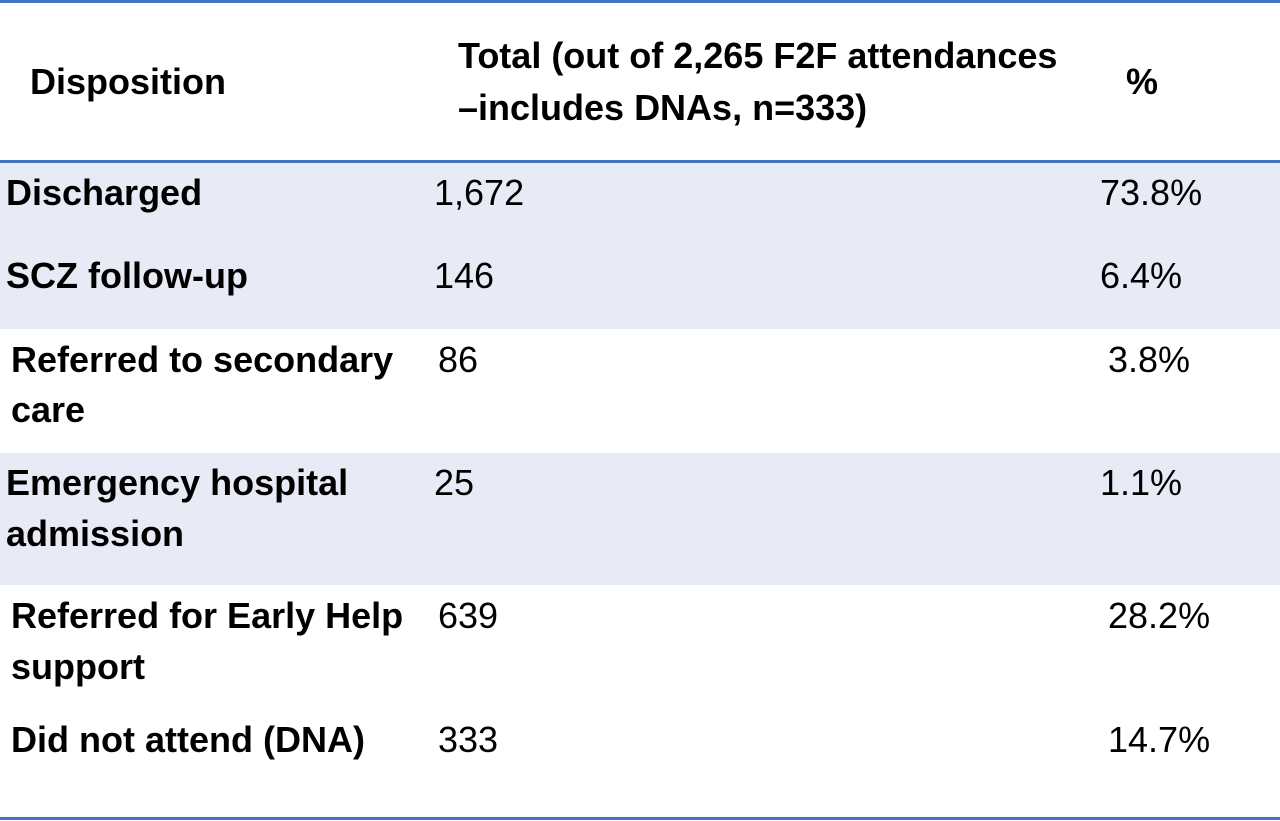 This screenshot has height=821, width=1280. Describe the element at coordinates (640, 1) in the screenshot. I see `table-top-rule` at that location.